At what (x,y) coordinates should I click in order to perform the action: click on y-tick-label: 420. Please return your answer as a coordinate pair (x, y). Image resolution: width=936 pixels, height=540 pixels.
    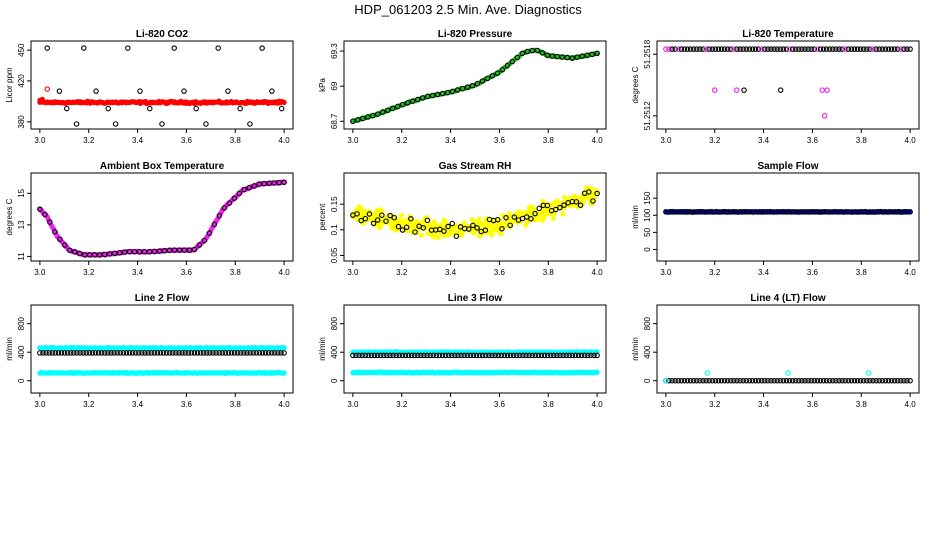
    Looking at the image, I should click on (21, 81).